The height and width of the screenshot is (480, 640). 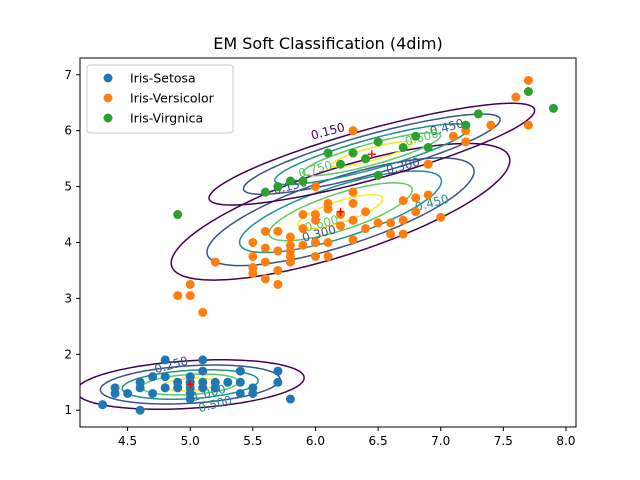 What do you see at coordinates (440, 441) in the screenshot?
I see `x-tick-label-5: 7.0` at bounding box center [440, 441].